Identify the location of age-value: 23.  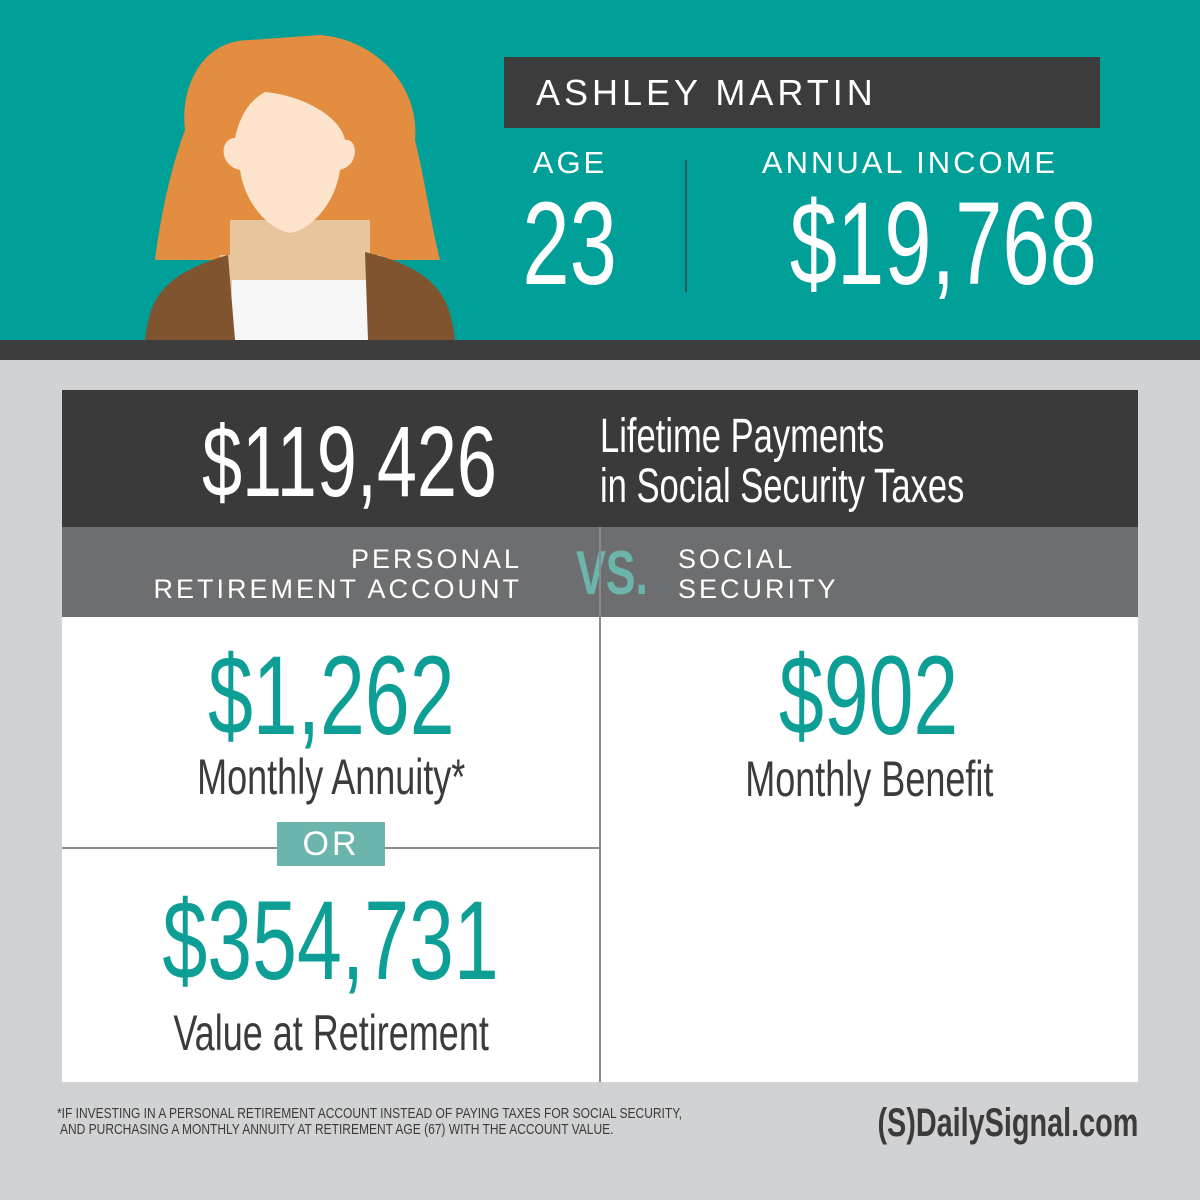
(570, 244).